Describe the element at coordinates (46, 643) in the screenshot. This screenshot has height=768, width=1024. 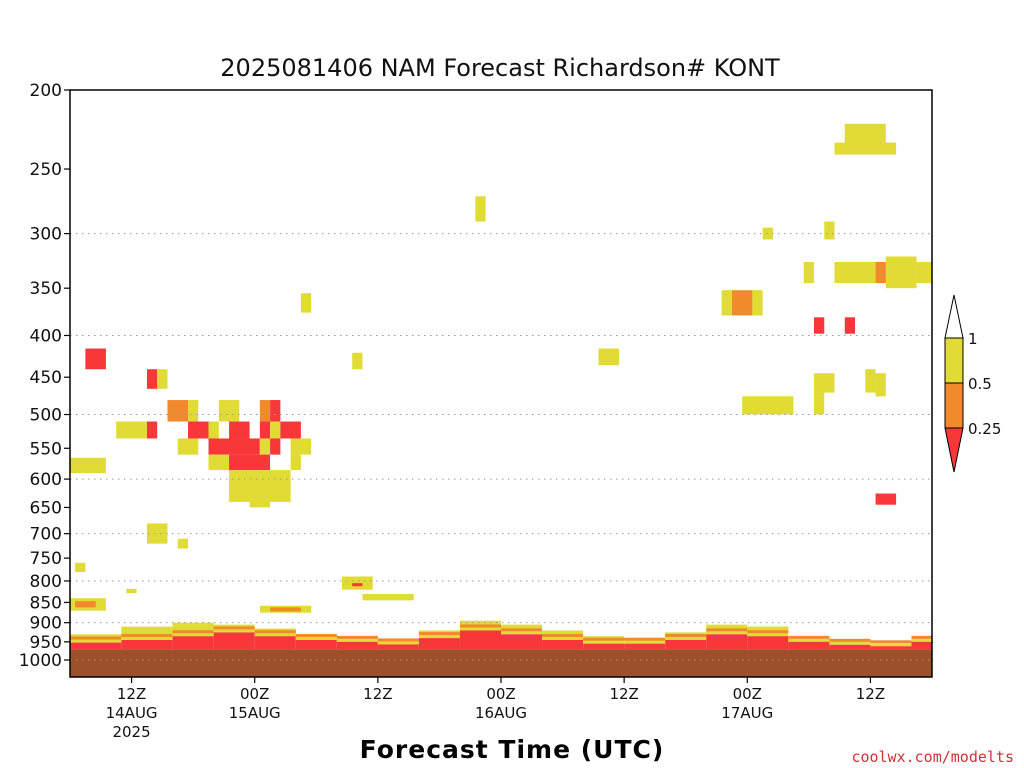
I see `ytick-label-950: 950` at that location.